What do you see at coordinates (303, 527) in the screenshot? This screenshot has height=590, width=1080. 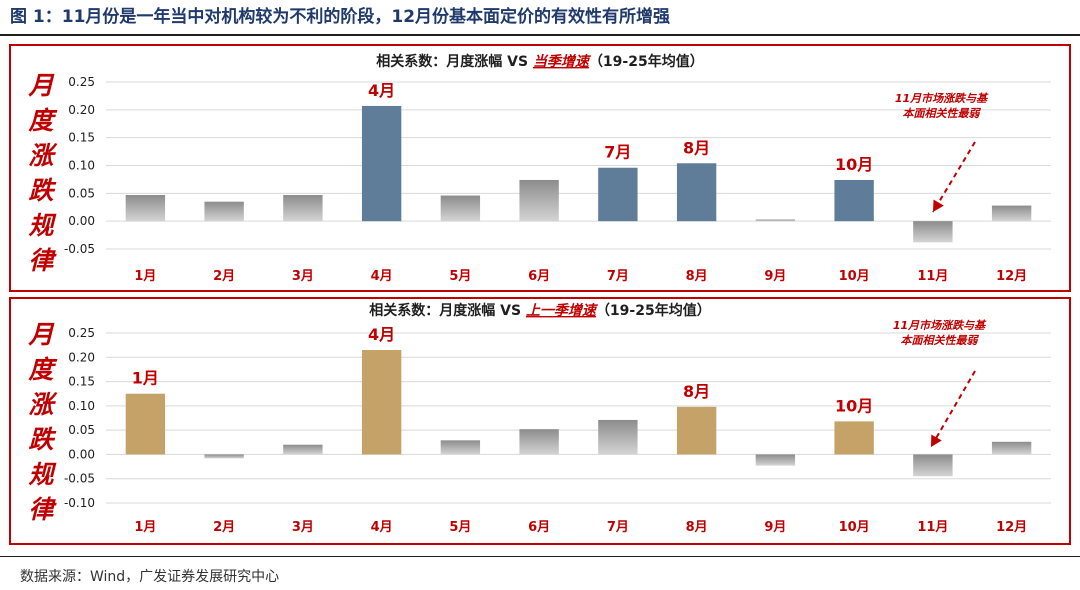 I see `x-tick-label: 3月` at bounding box center [303, 527].